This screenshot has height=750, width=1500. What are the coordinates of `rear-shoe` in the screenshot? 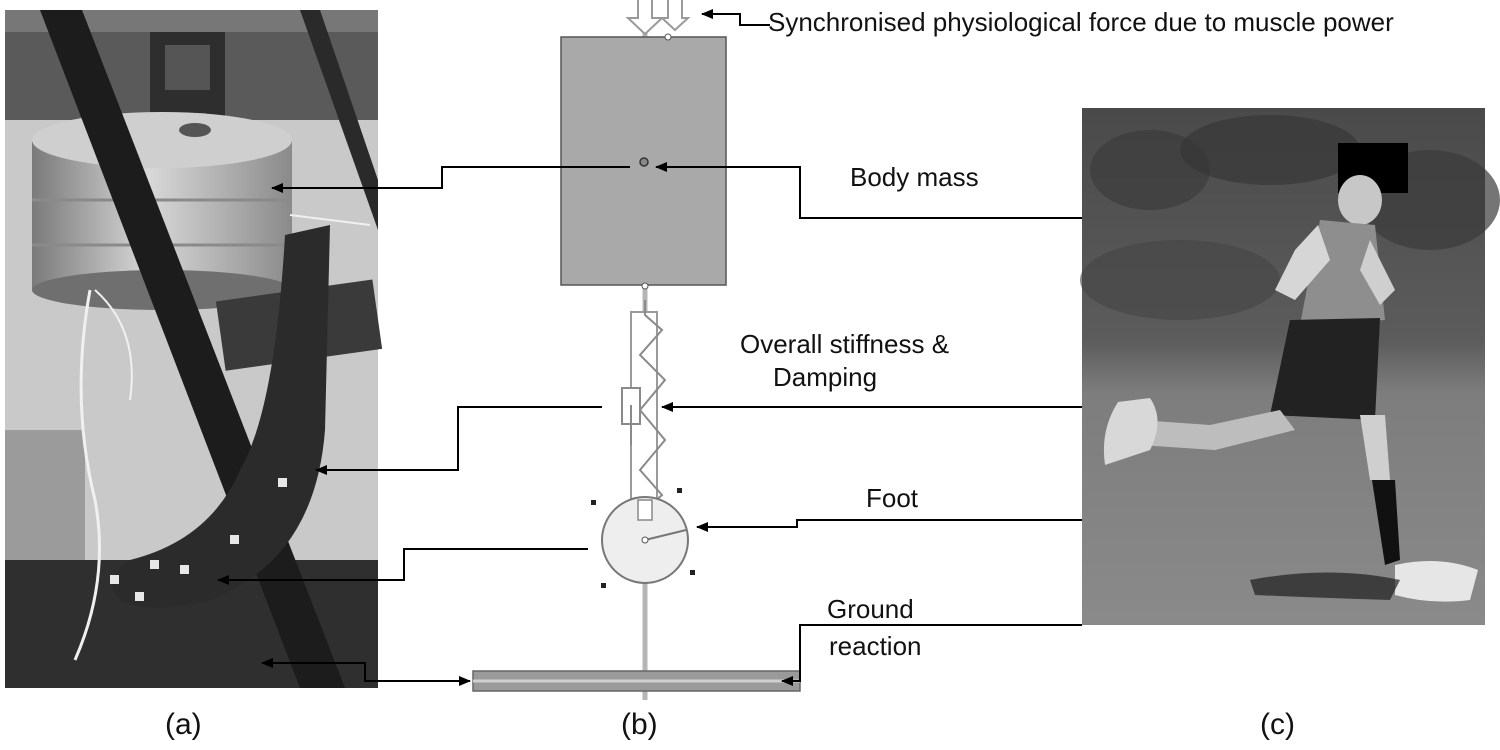 It's located at (1130, 431).